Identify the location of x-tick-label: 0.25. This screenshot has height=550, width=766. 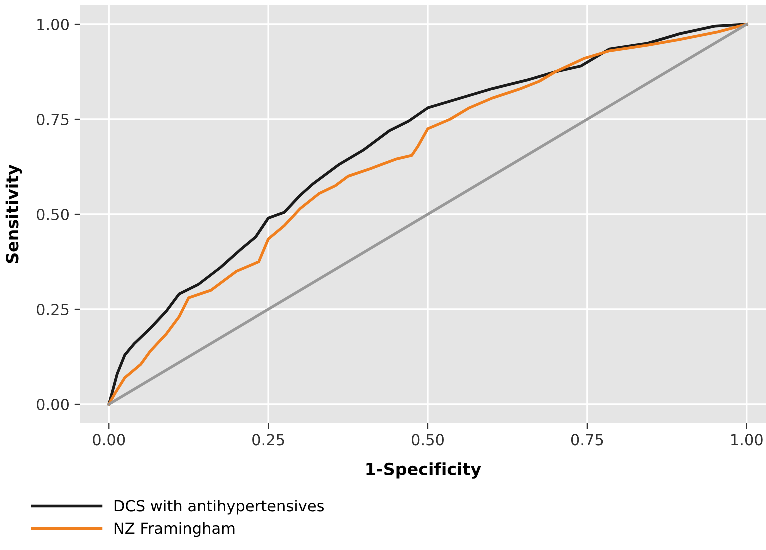
(268, 440).